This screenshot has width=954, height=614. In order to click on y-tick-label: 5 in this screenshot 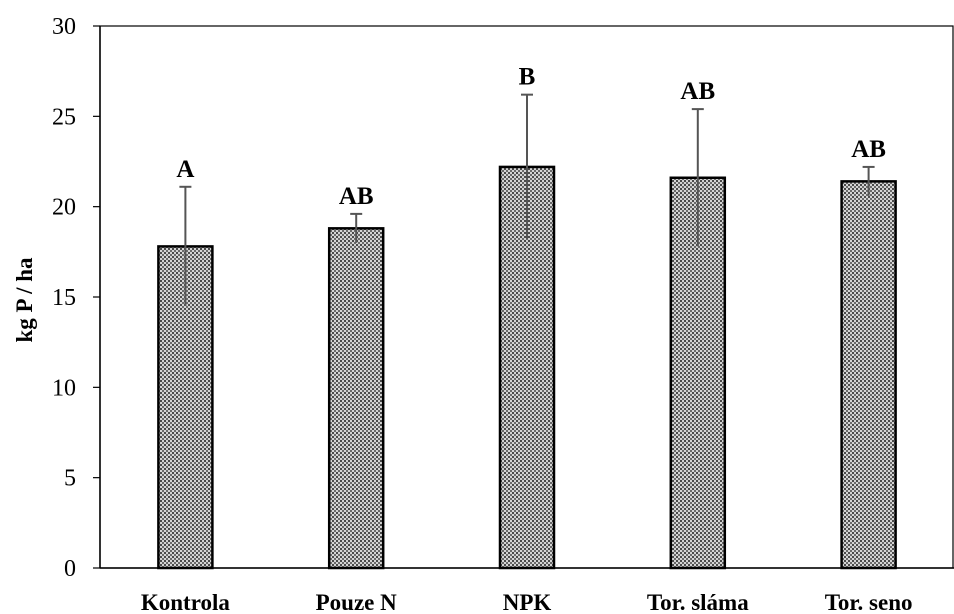, I will do `click(70, 479)`.